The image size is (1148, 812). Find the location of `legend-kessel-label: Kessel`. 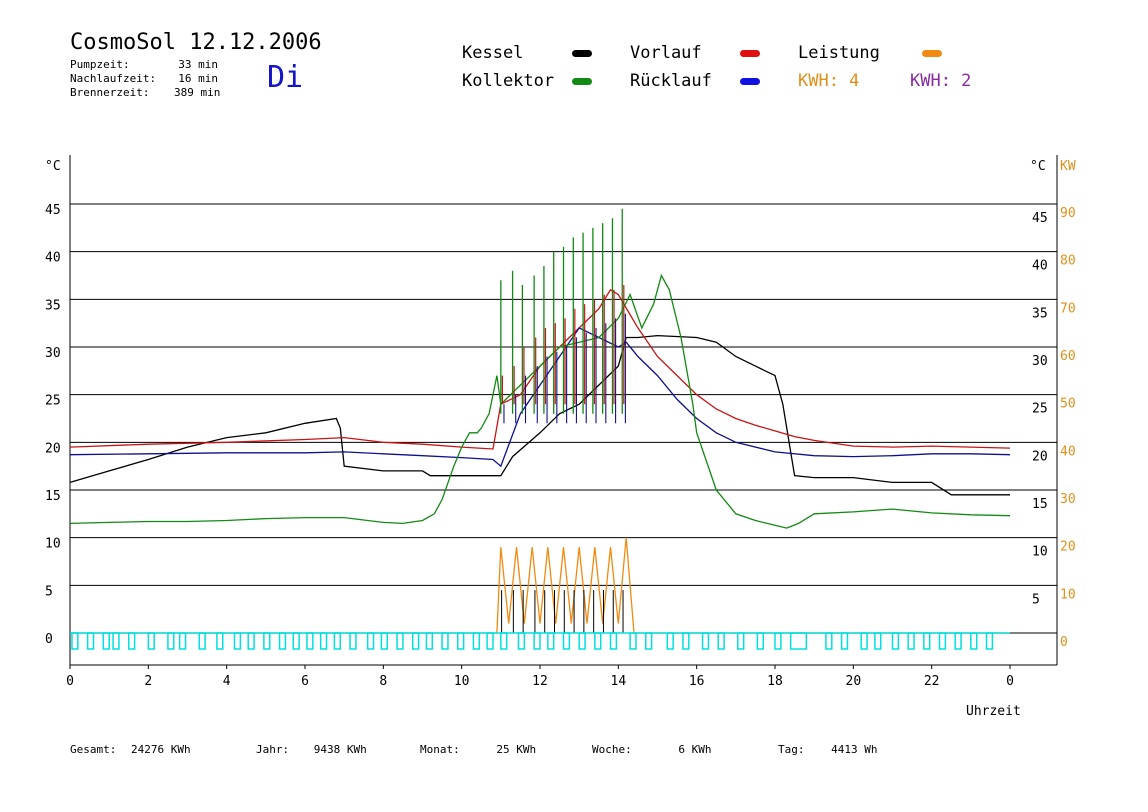

legend-kessel-label: Kessel is located at coordinates (493, 53).